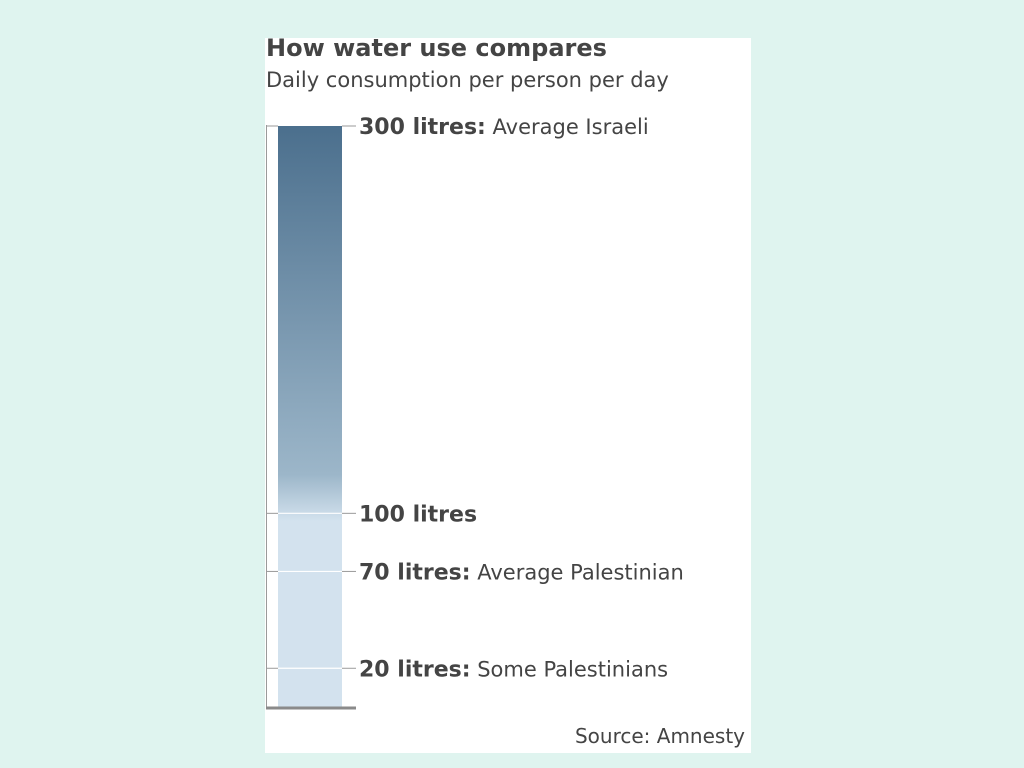 The image size is (1024, 768). I want to click on marker-label-300: 300 litres: Average Israeli, so click(504, 127).